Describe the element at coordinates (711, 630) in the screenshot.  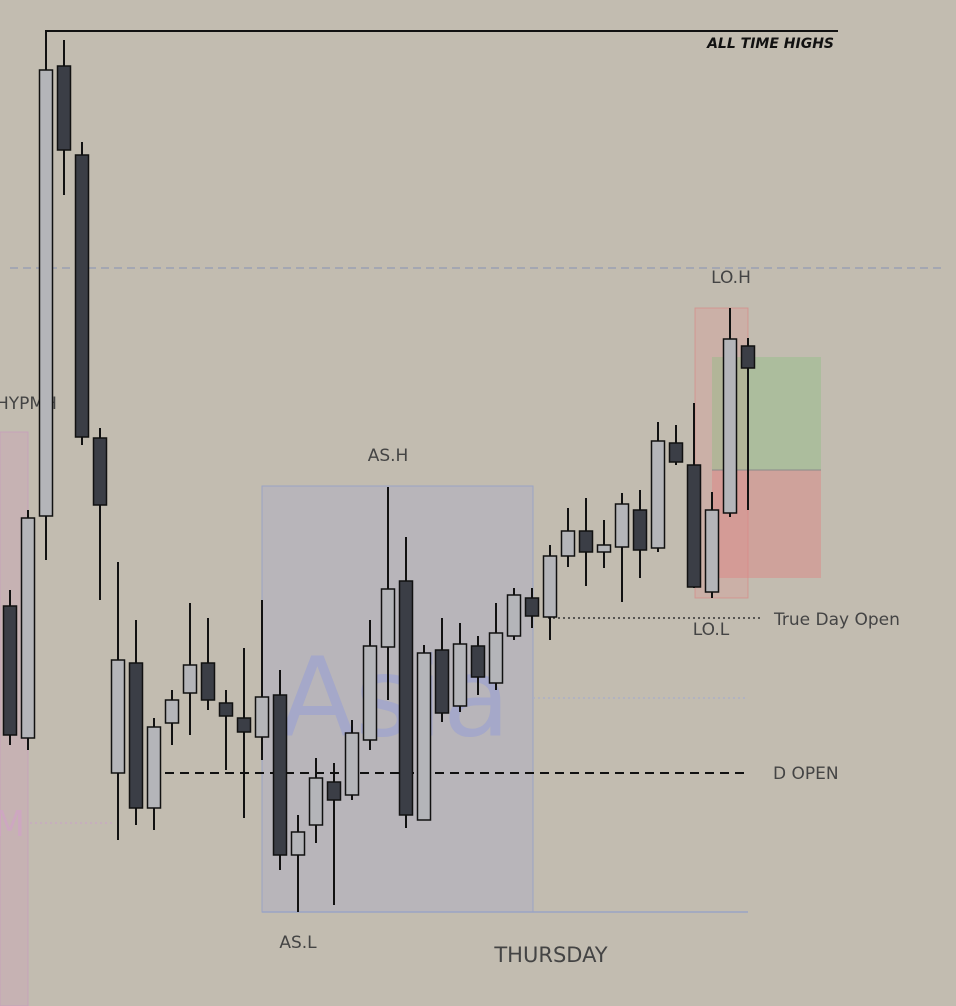
I see `annotation: LO.L` at that location.